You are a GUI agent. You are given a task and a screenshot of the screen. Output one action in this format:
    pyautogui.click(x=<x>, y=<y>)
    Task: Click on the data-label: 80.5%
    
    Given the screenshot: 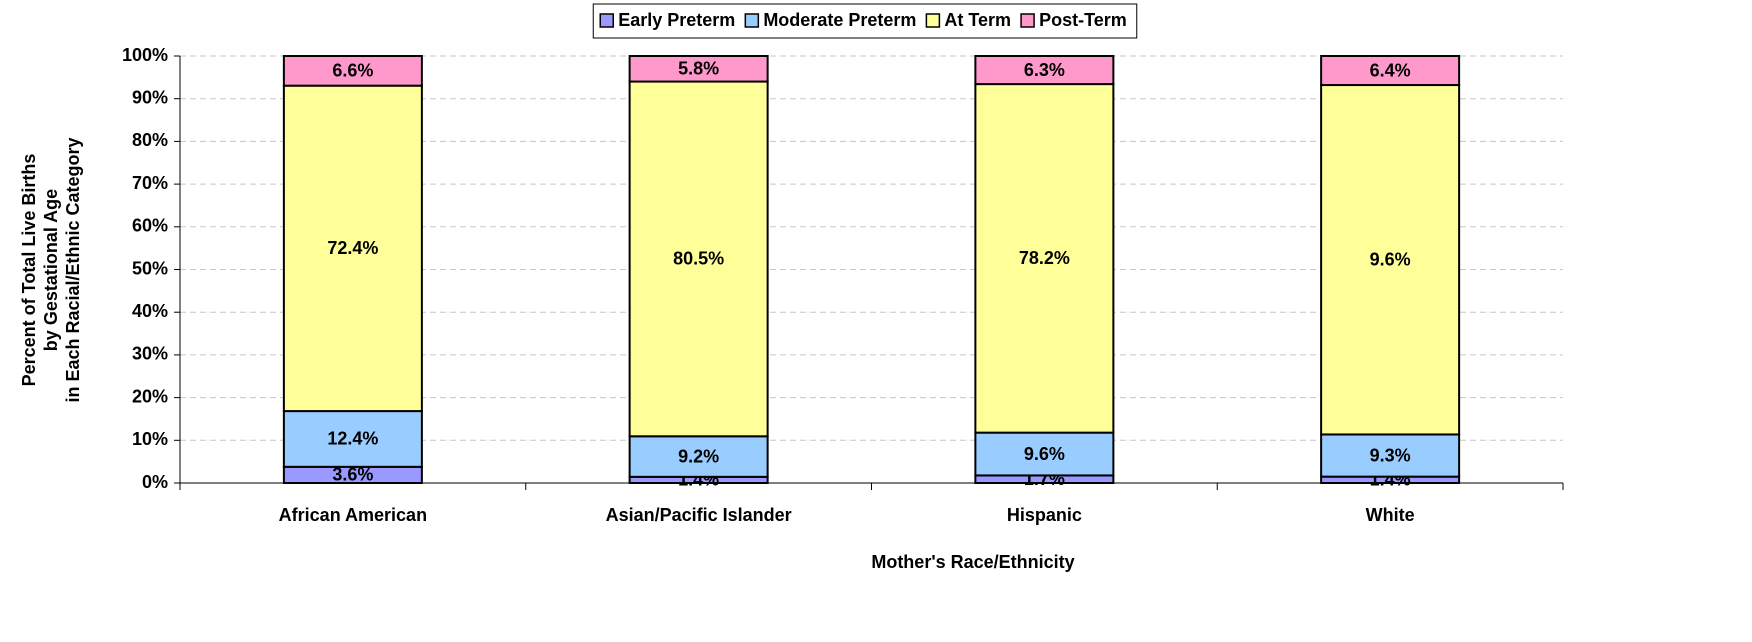 What is the action you would take?
    pyautogui.click(x=698, y=259)
    